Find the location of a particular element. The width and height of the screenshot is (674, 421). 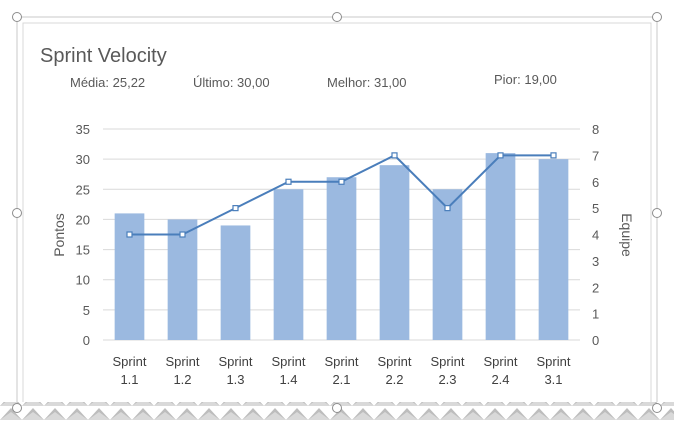

resize-handle-tc is located at coordinates (337, 17).